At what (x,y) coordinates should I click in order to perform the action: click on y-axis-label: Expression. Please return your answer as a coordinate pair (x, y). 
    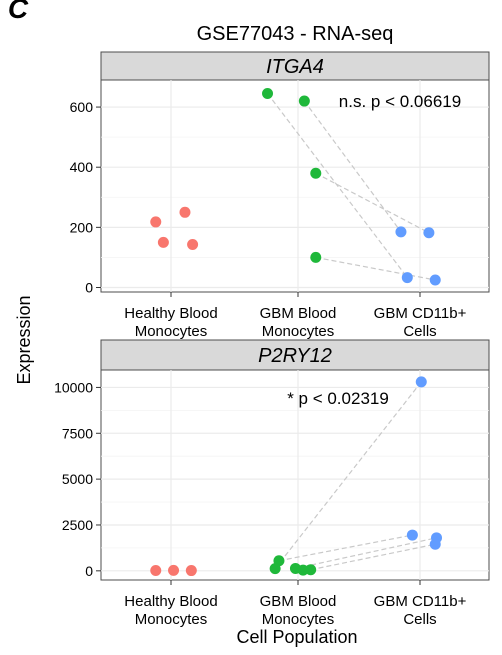
    Looking at the image, I should click on (24, 339).